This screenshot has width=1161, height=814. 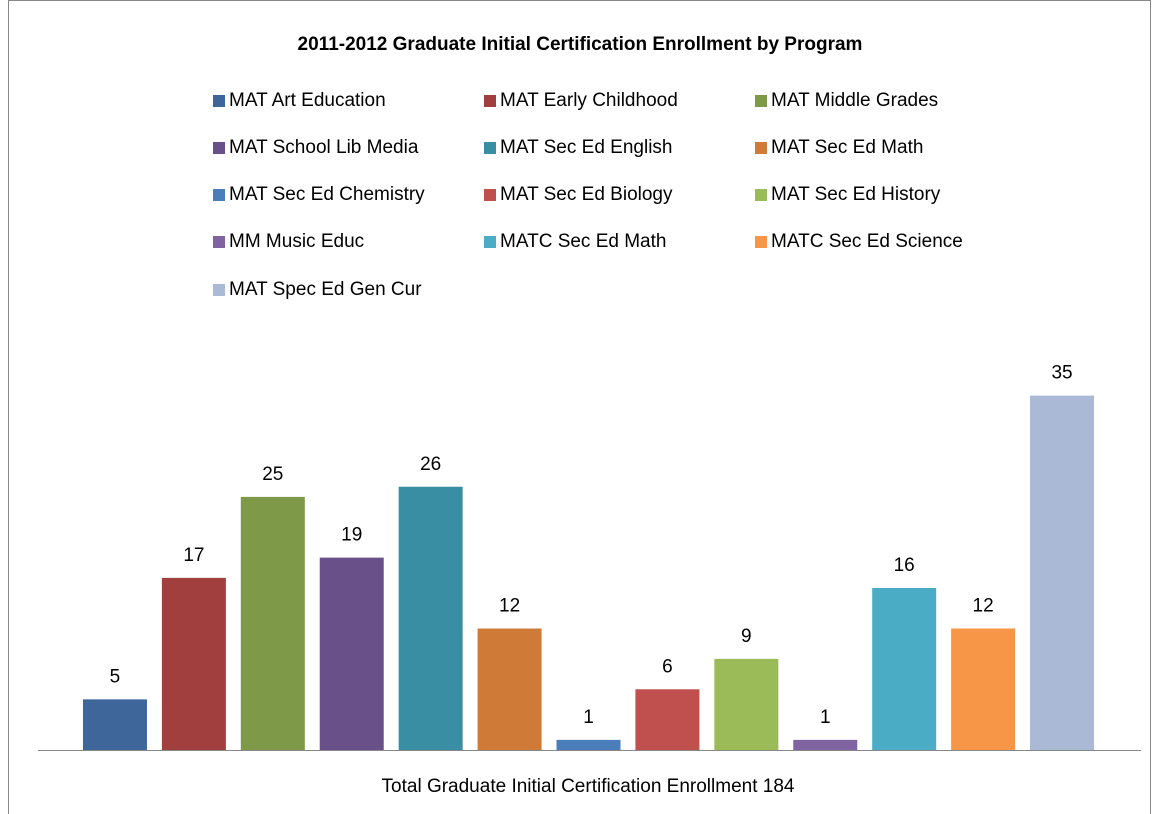 What do you see at coordinates (854, 100) in the screenshot?
I see `legend-label: MAT Middle Grades` at bounding box center [854, 100].